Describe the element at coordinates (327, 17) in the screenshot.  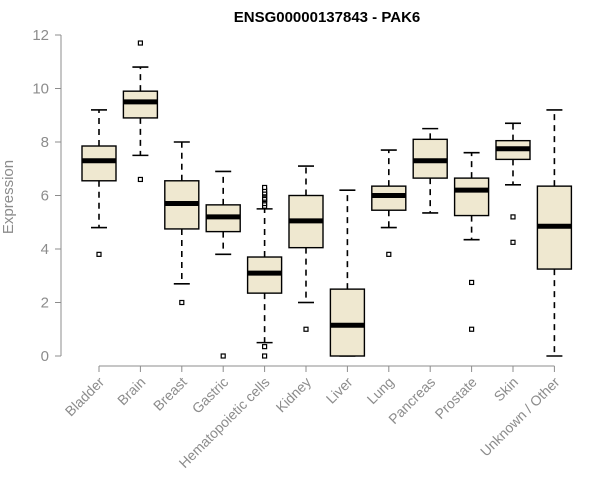
I see `chart-title: ENSG00000137843 - PAK6` at that location.